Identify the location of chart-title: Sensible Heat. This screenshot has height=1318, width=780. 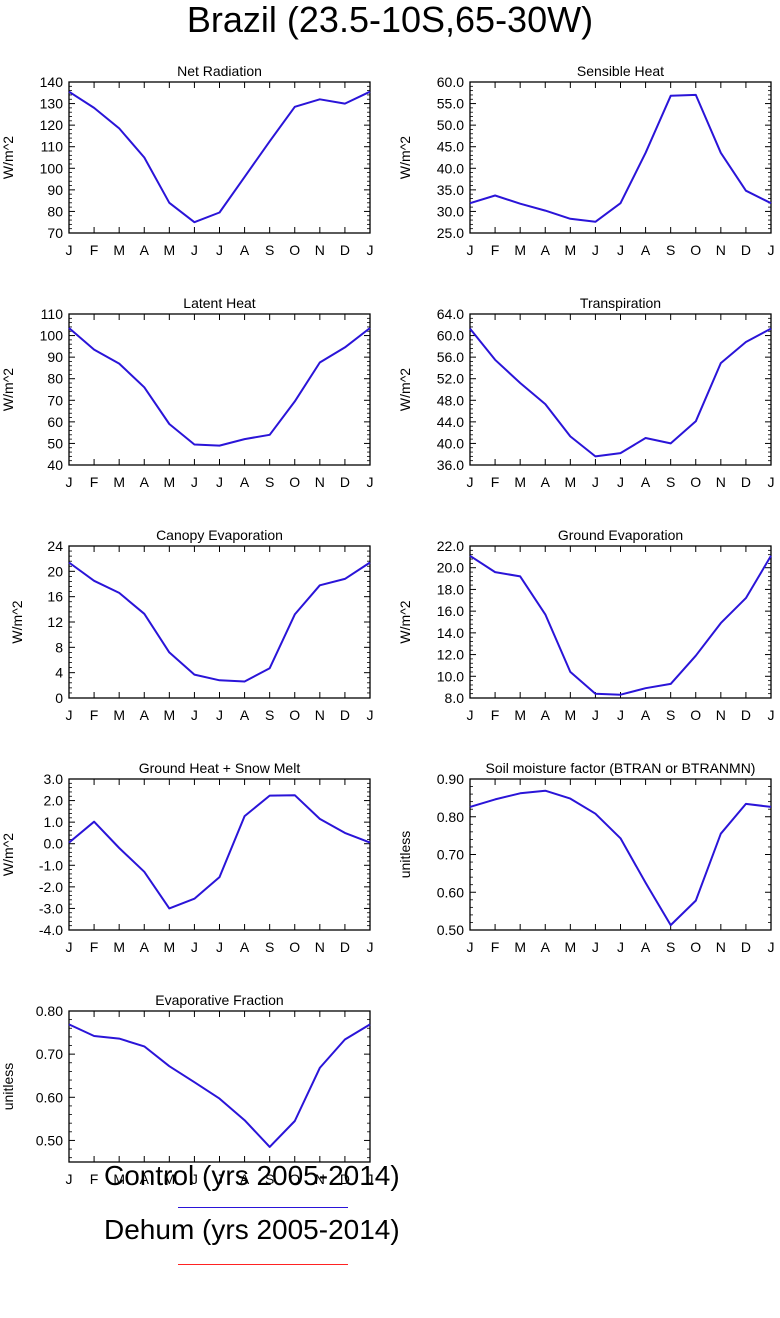
(620, 71).